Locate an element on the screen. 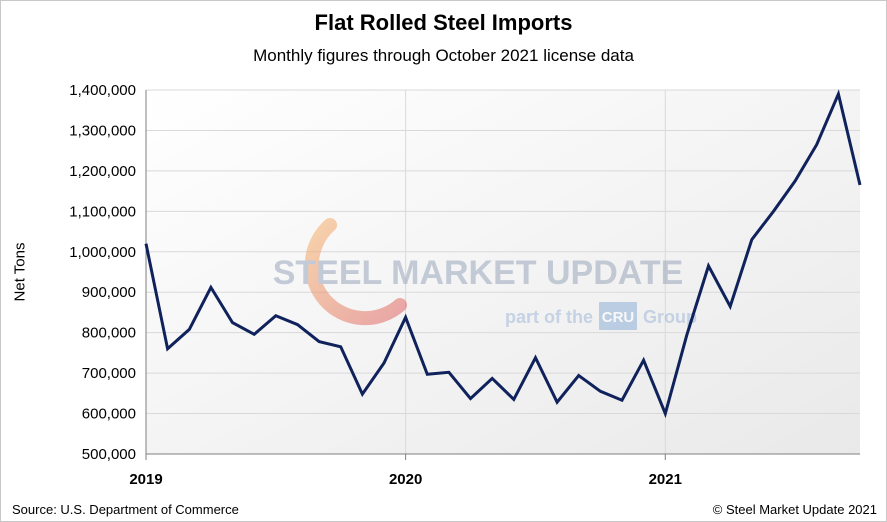 The height and width of the screenshot is (522, 887). y-tick-label: 1,100,000 is located at coordinates (102, 211).